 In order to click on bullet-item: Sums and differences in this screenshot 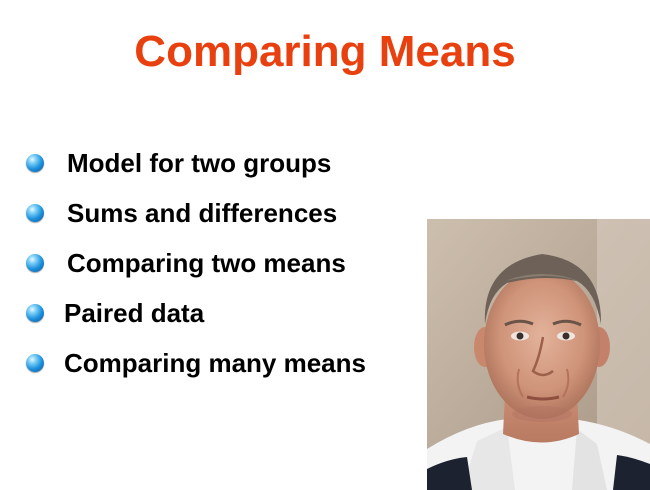, I will do `click(215, 215)`.